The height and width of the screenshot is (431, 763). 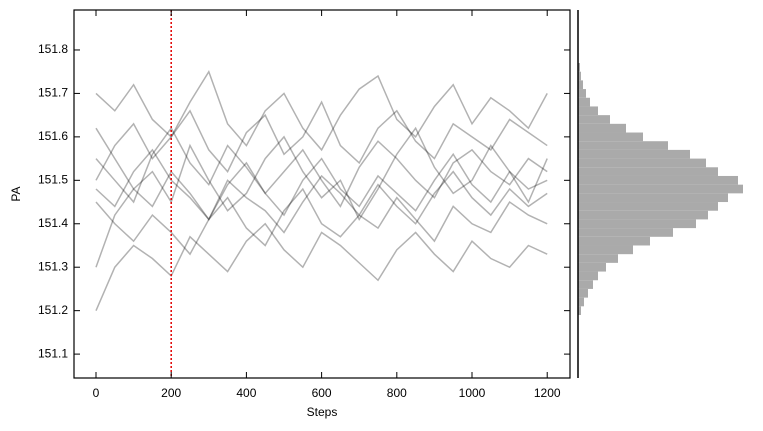 What do you see at coordinates (472, 393) in the screenshot?
I see `x-tick-label: 1000` at bounding box center [472, 393].